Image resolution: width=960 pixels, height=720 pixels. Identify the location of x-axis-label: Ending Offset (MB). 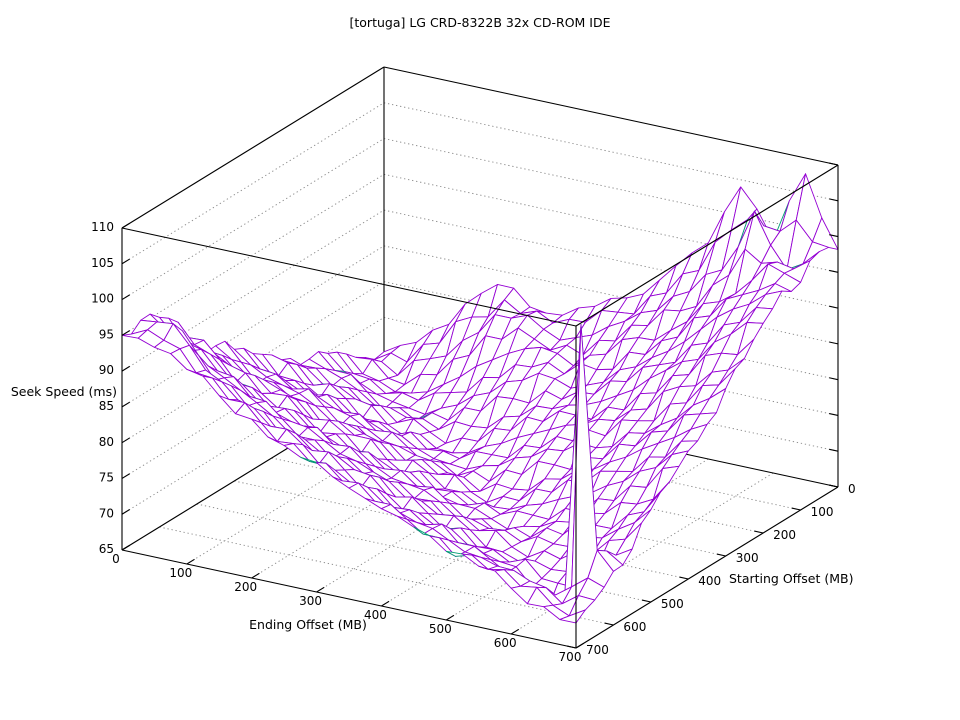
(308, 624).